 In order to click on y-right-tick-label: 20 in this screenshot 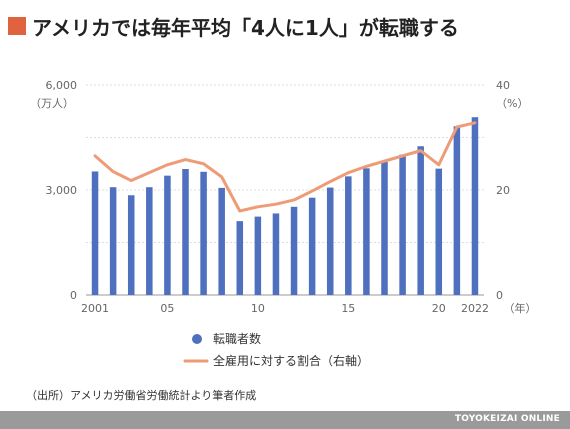, I will do `click(503, 190)`.